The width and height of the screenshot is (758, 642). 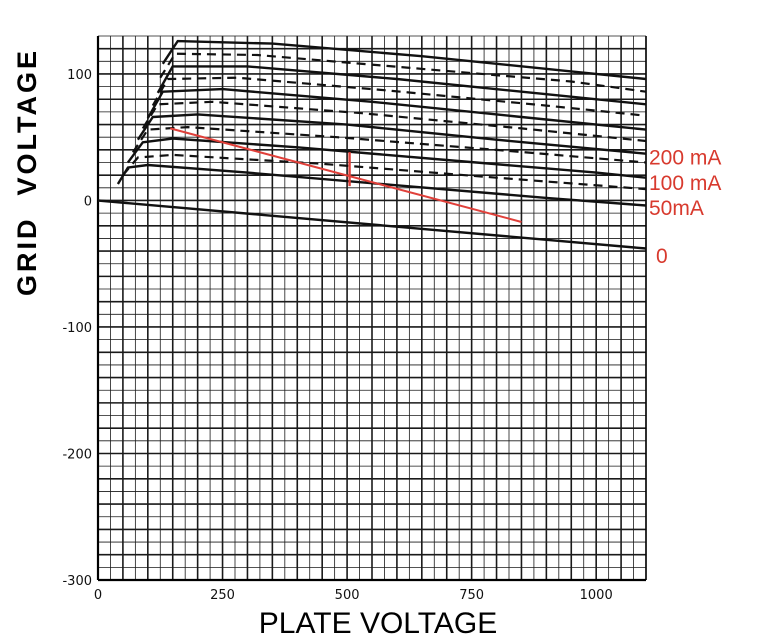 I want to click on x-tick-label: 250, so click(x=222, y=595).